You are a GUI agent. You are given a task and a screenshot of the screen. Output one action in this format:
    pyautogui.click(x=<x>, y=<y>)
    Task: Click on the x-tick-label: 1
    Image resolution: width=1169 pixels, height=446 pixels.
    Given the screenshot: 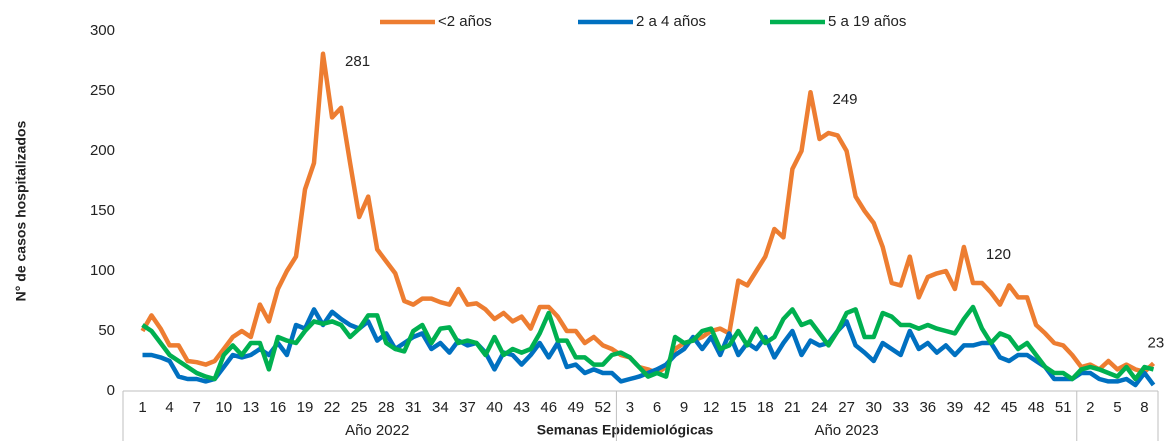 What is the action you would take?
    pyautogui.click(x=142, y=407)
    